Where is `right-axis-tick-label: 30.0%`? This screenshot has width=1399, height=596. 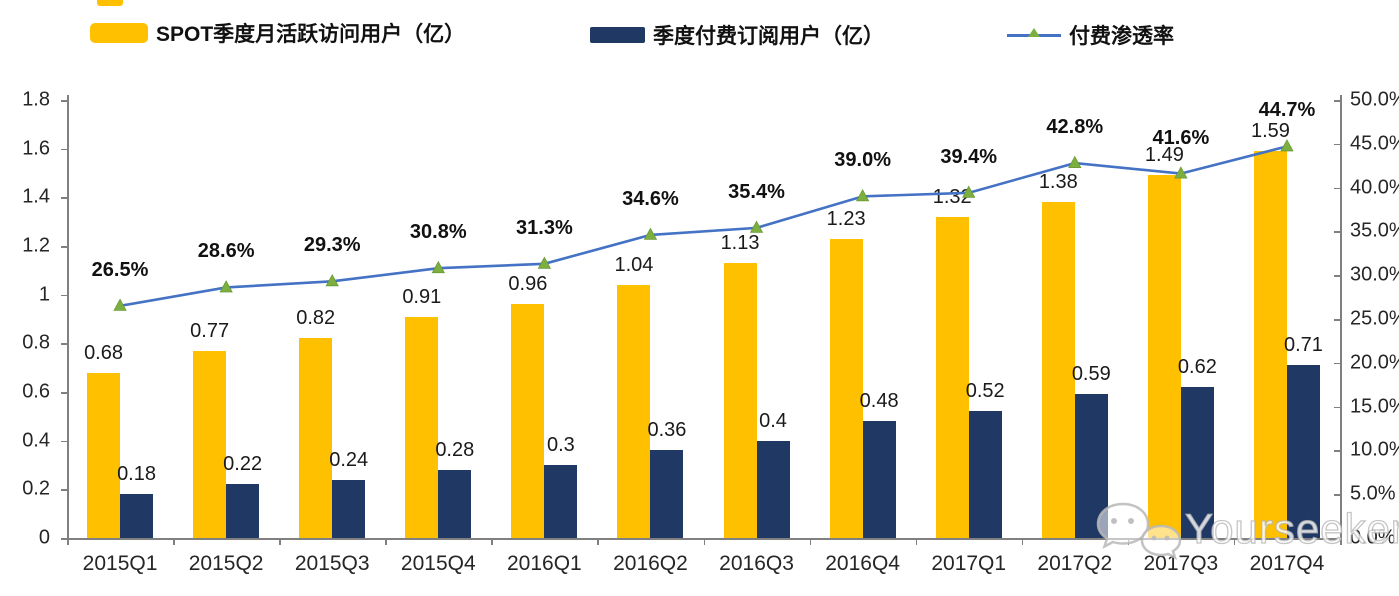
right-axis-tick-label: 30.0% is located at coordinates (1374, 274).